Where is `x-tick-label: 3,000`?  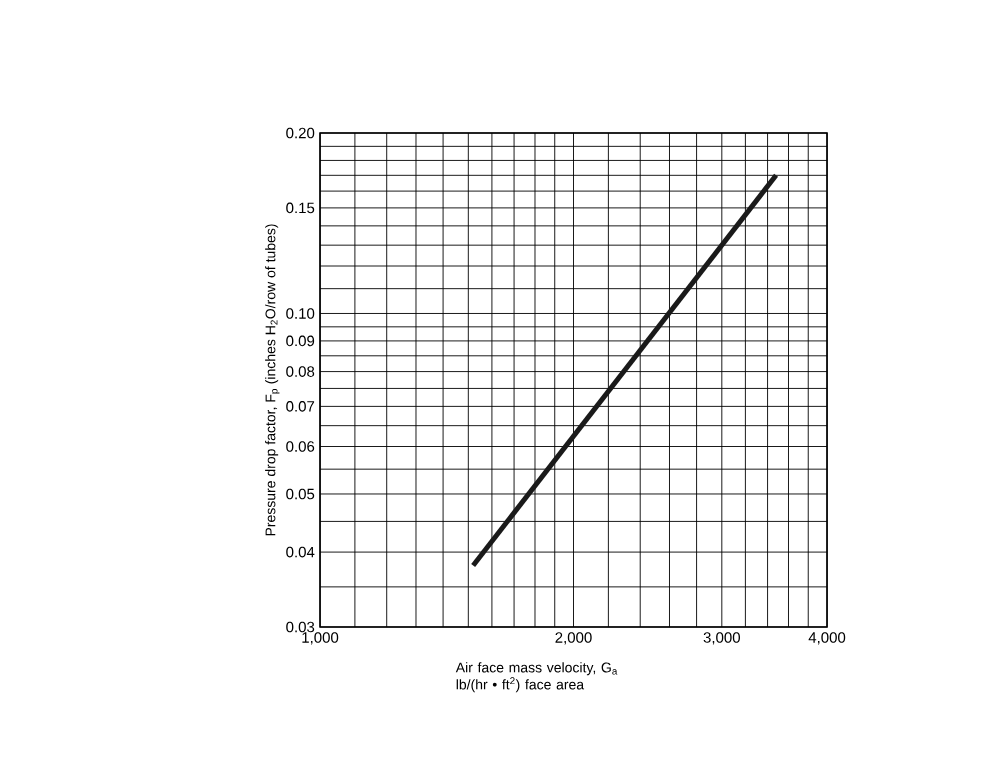
x-tick-label: 3,000 is located at coordinates (721, 638).